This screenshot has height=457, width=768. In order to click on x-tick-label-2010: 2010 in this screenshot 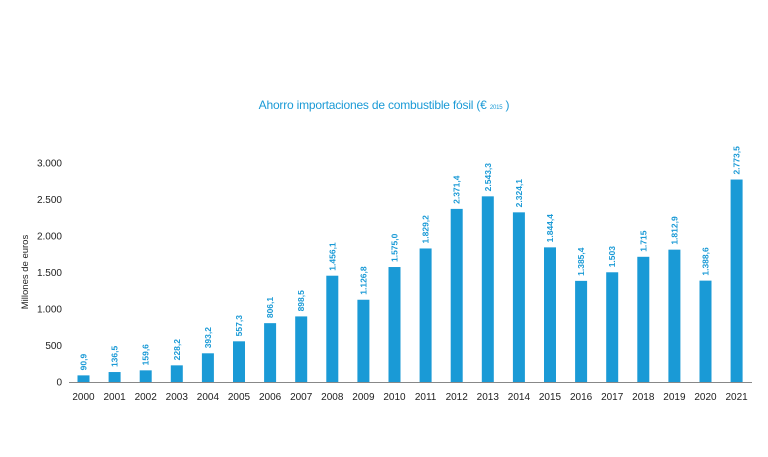, I will do `click(394, 397)`.